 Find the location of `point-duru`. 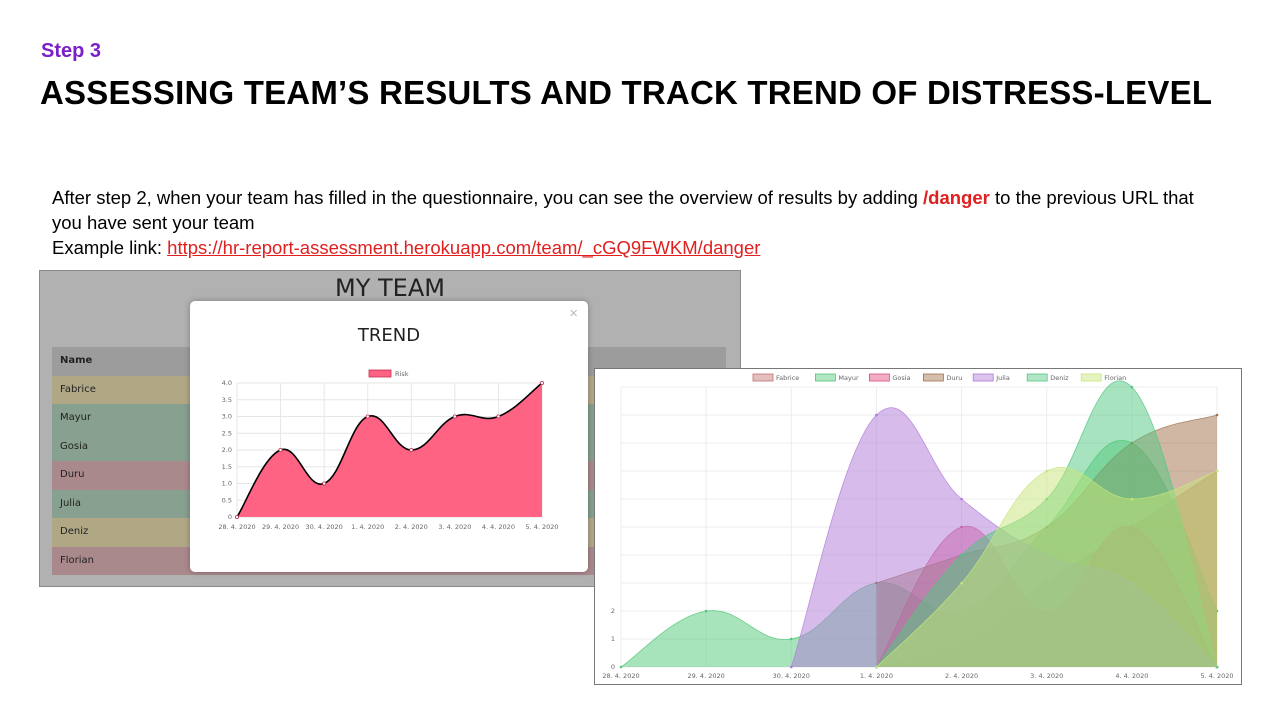

point-duru is located at coordinates (1217, 415).